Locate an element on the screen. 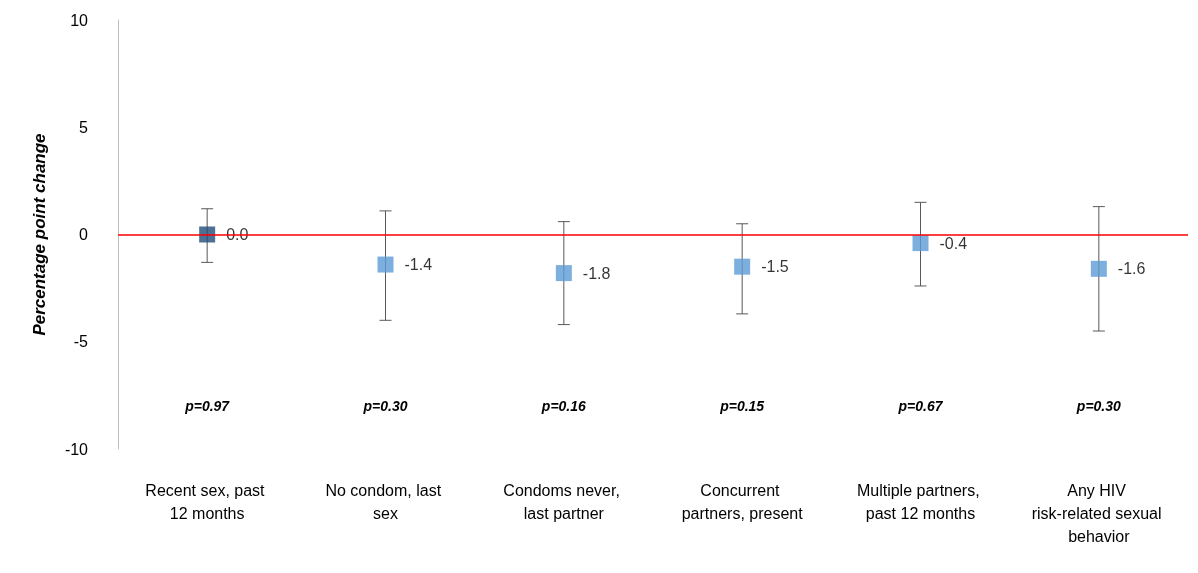 Image resolution: width=1198 pixels, height=573 pixels. x-tick-label: Multiple partners, past 12 months is located at coordinates (920, 502).